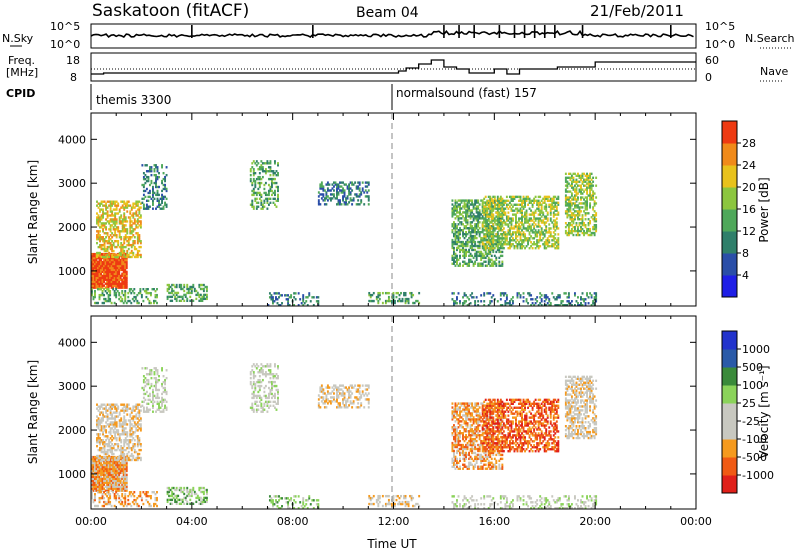  Describe the element at coordinates (20, 93) in the screenshot. I see `cpid-label: CPID` at that location.